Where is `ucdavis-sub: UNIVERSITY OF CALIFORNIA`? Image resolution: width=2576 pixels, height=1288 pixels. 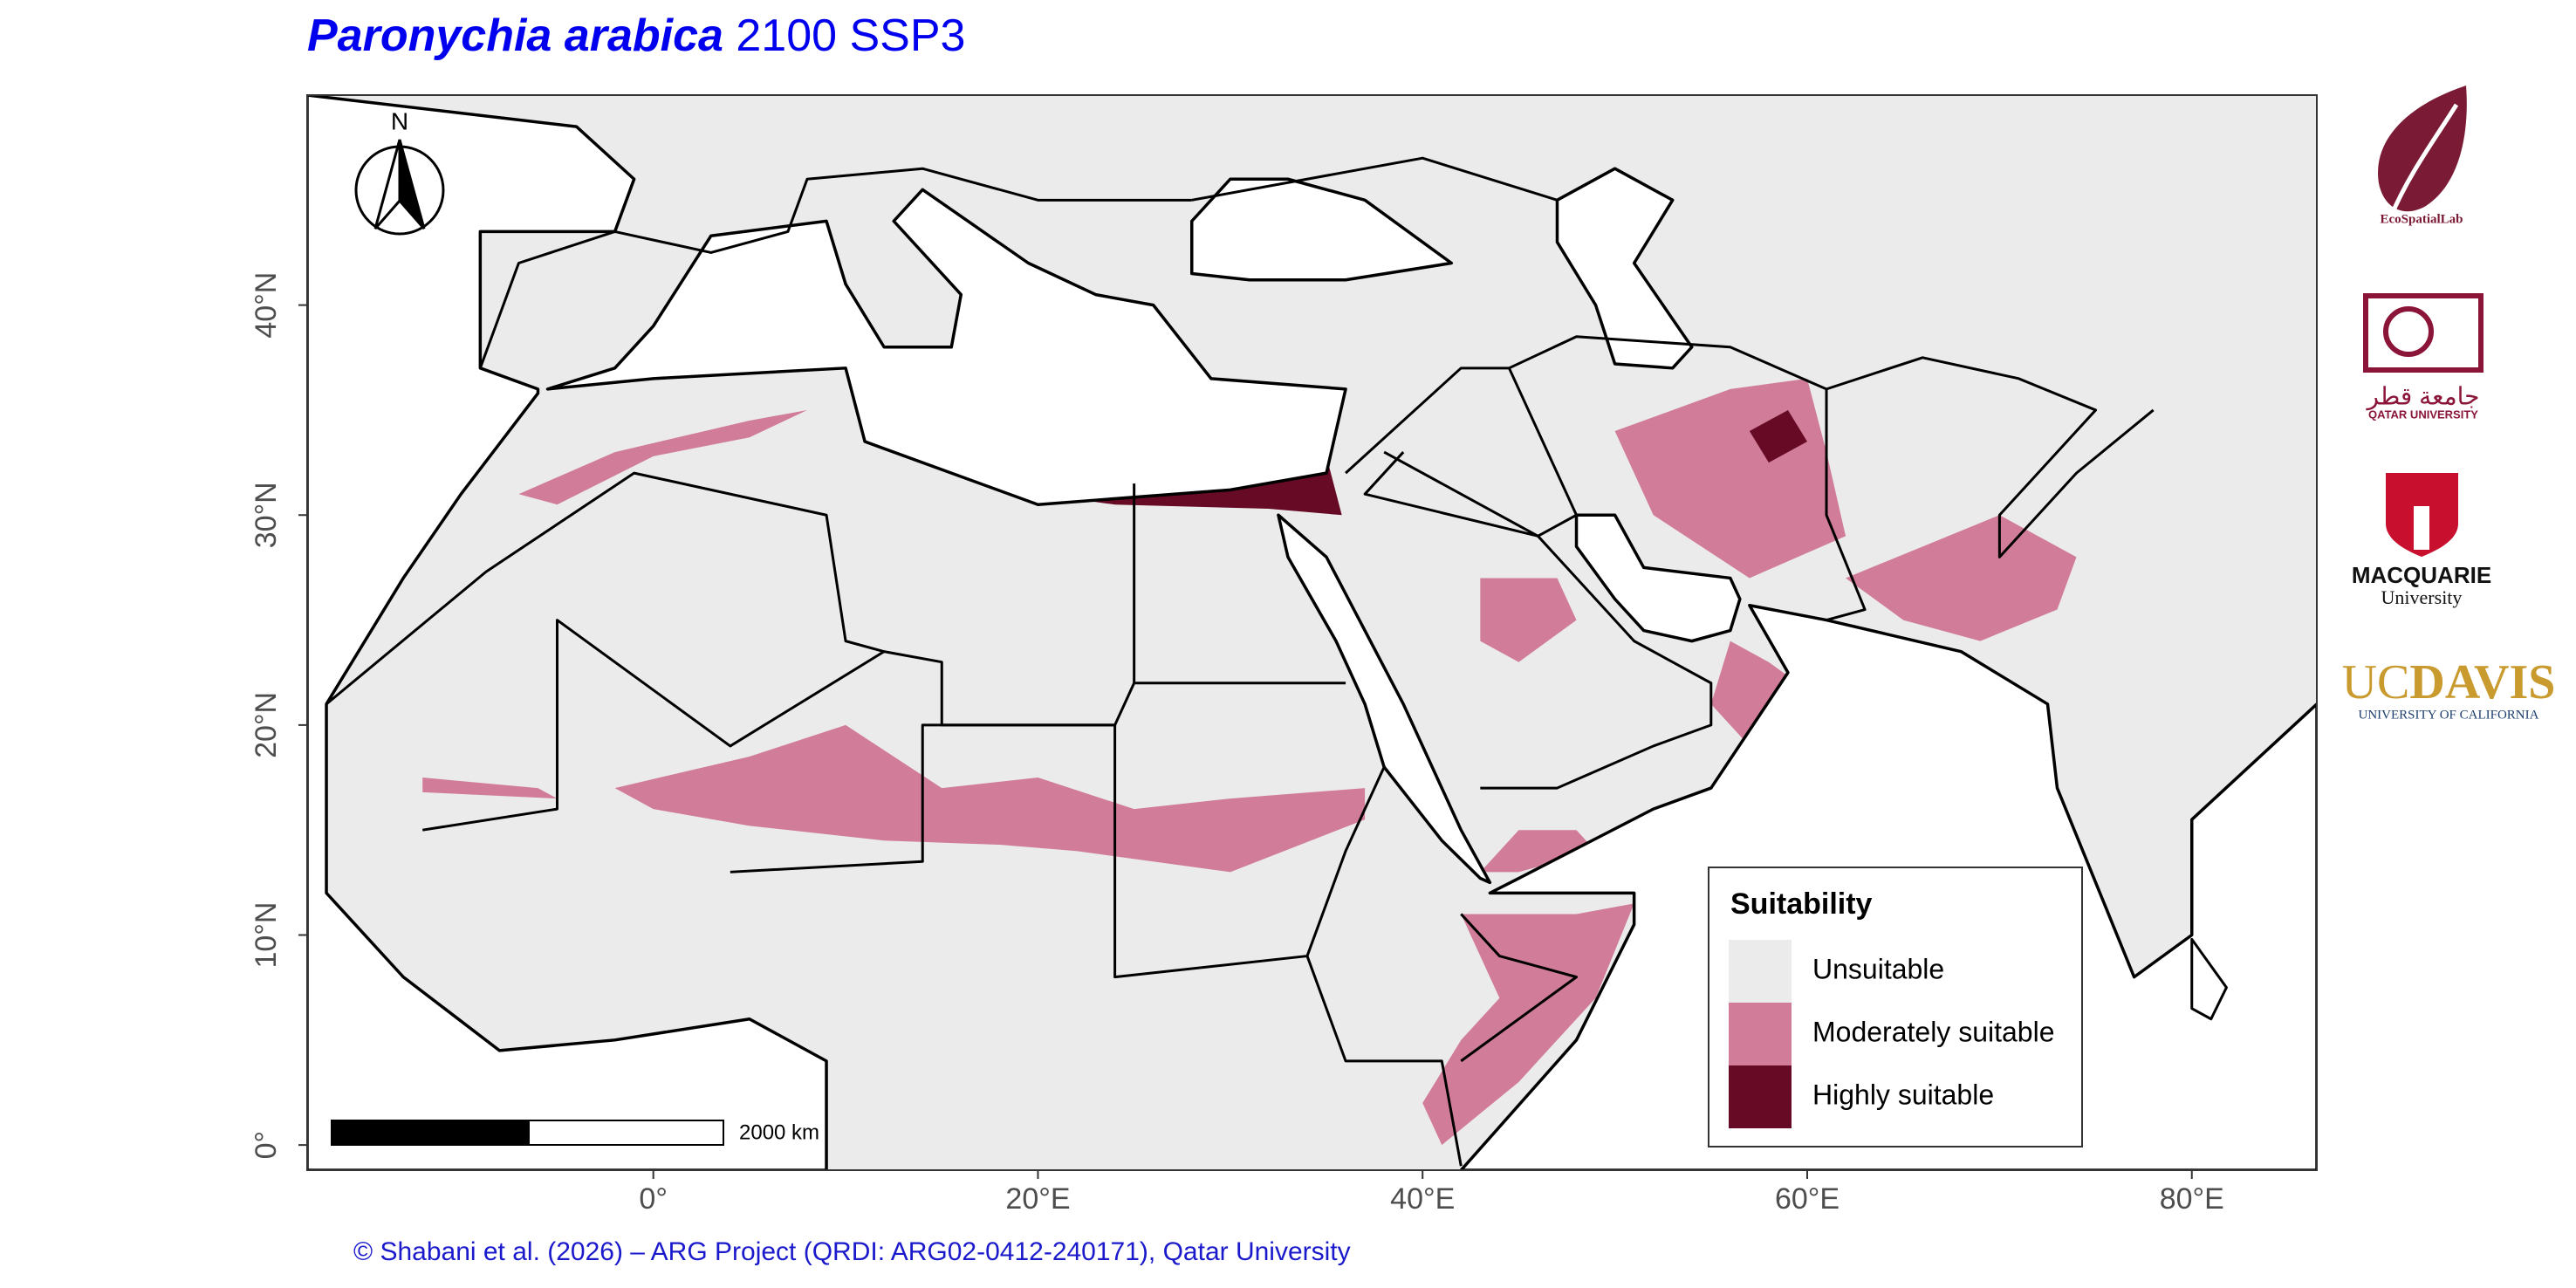 ucdavis-sub: UNIVERSITY OF CALIFORNIA is located at coordinates (2449, 715).